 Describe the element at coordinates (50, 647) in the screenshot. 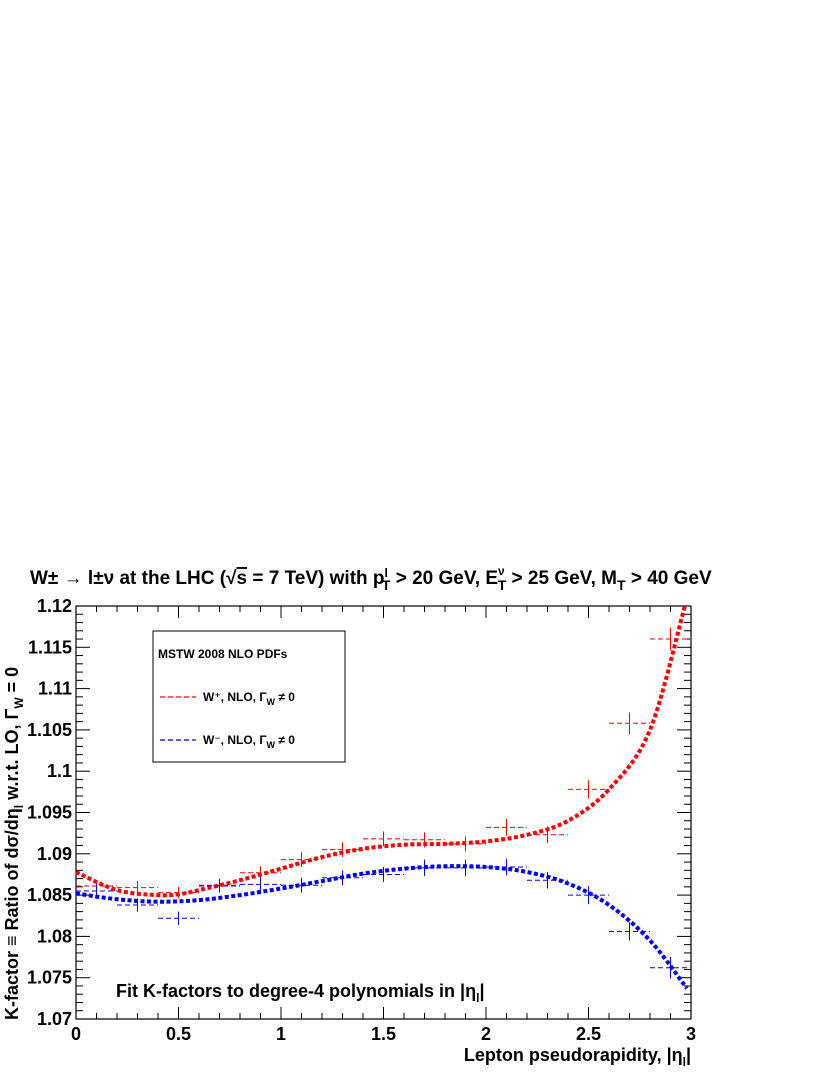

I see `y-tick-label: 1.115` at that location.